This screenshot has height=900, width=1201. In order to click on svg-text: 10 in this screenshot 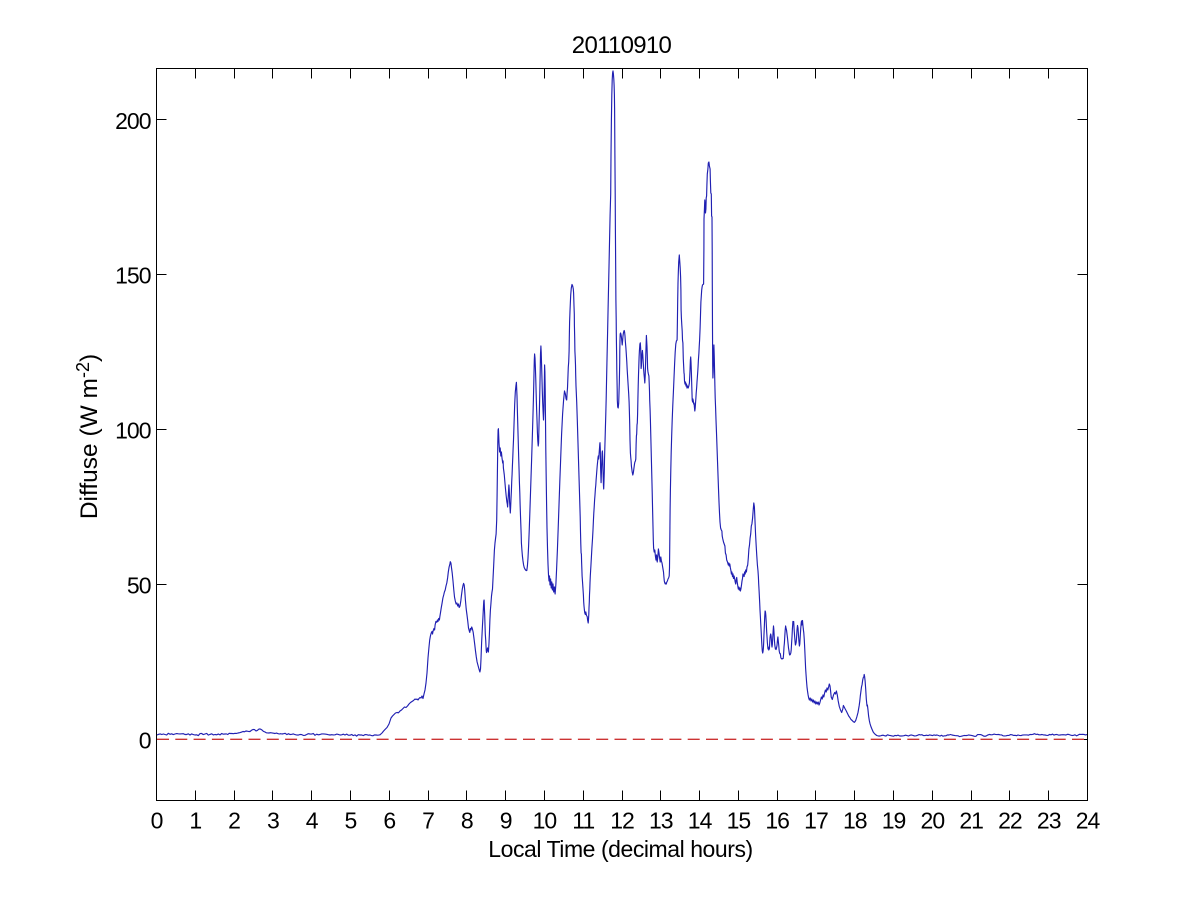, I will do `click(545, 821)`.